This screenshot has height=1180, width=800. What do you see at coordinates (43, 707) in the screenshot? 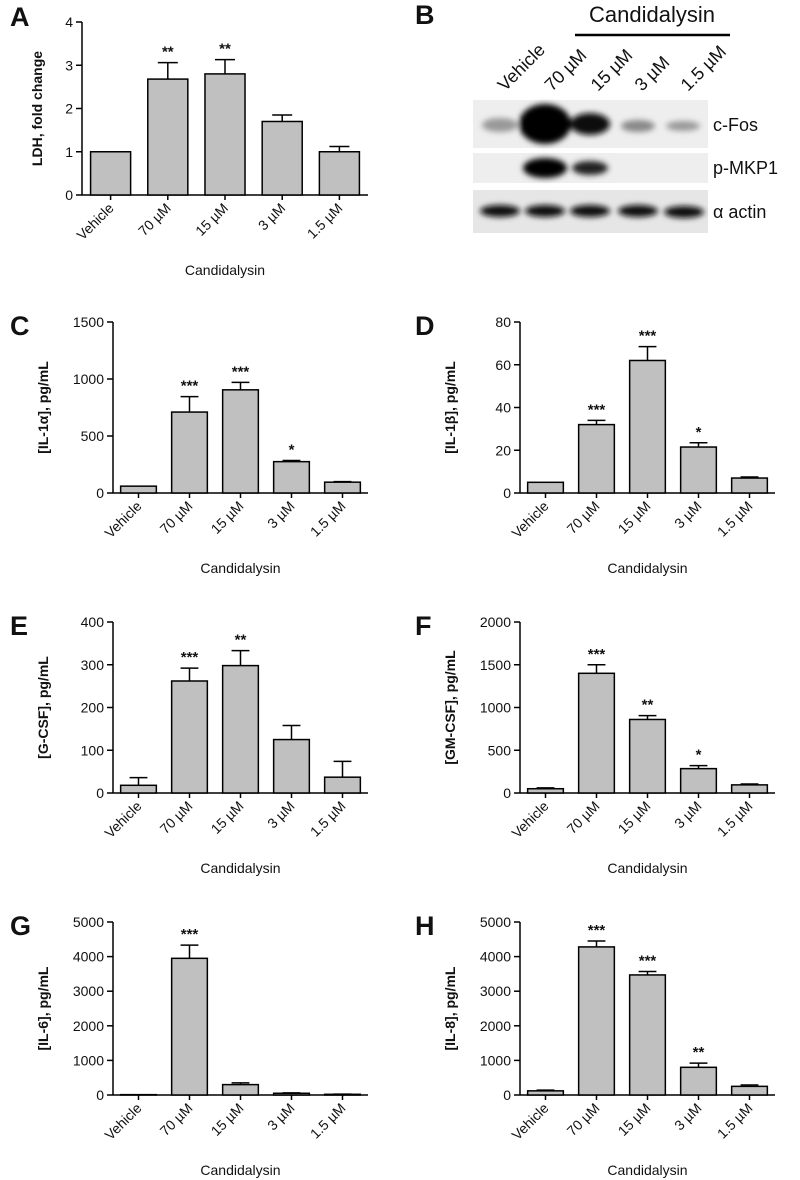
I see `y-axis-label: [G-CSF], pg/mL` at bounding box center [43, 707].